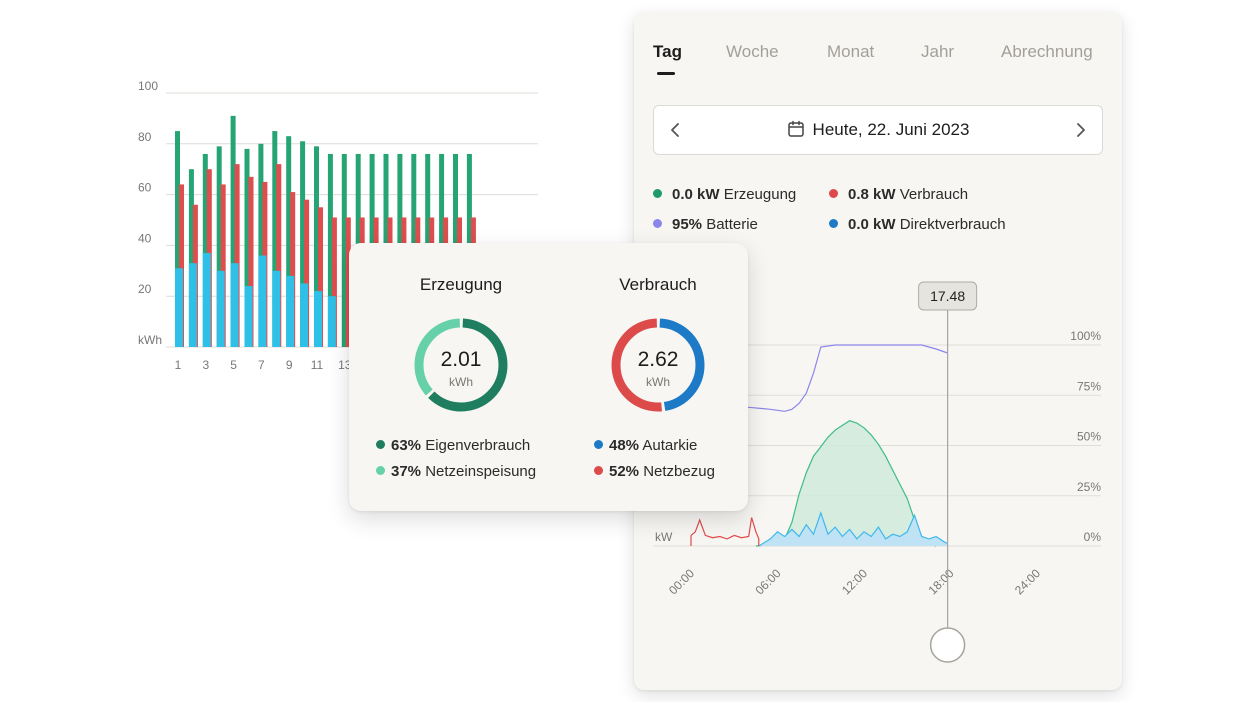 This screenshot has width=1248, height=702. What do you see at coordinates (658, 359) in the screenshot?
I see `verbrauch-value: 2.62` at bounding box center [658, 359].